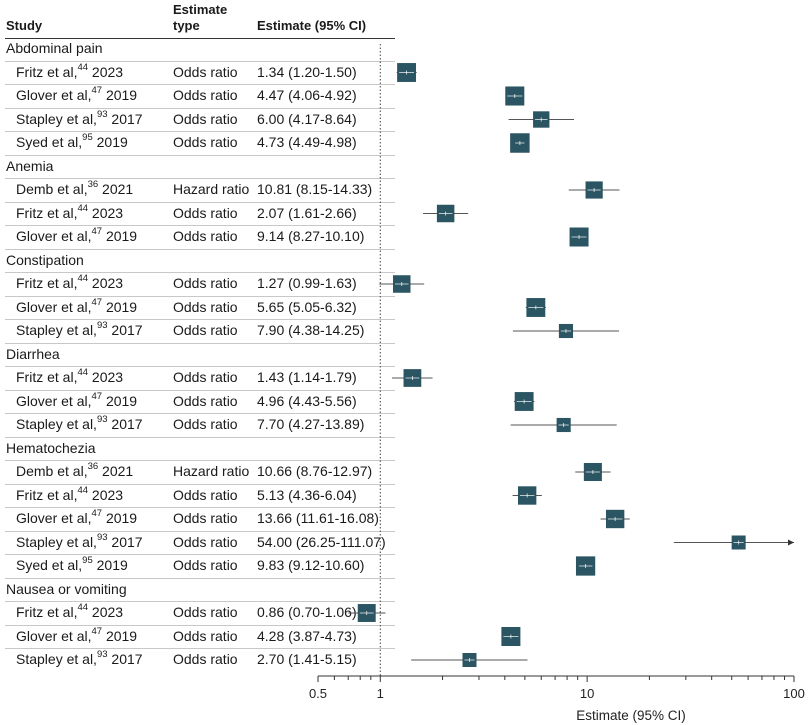  Describe the element at coordinates (794, 693) in the screenshot. I see `x-tick-label: 100` at that location.